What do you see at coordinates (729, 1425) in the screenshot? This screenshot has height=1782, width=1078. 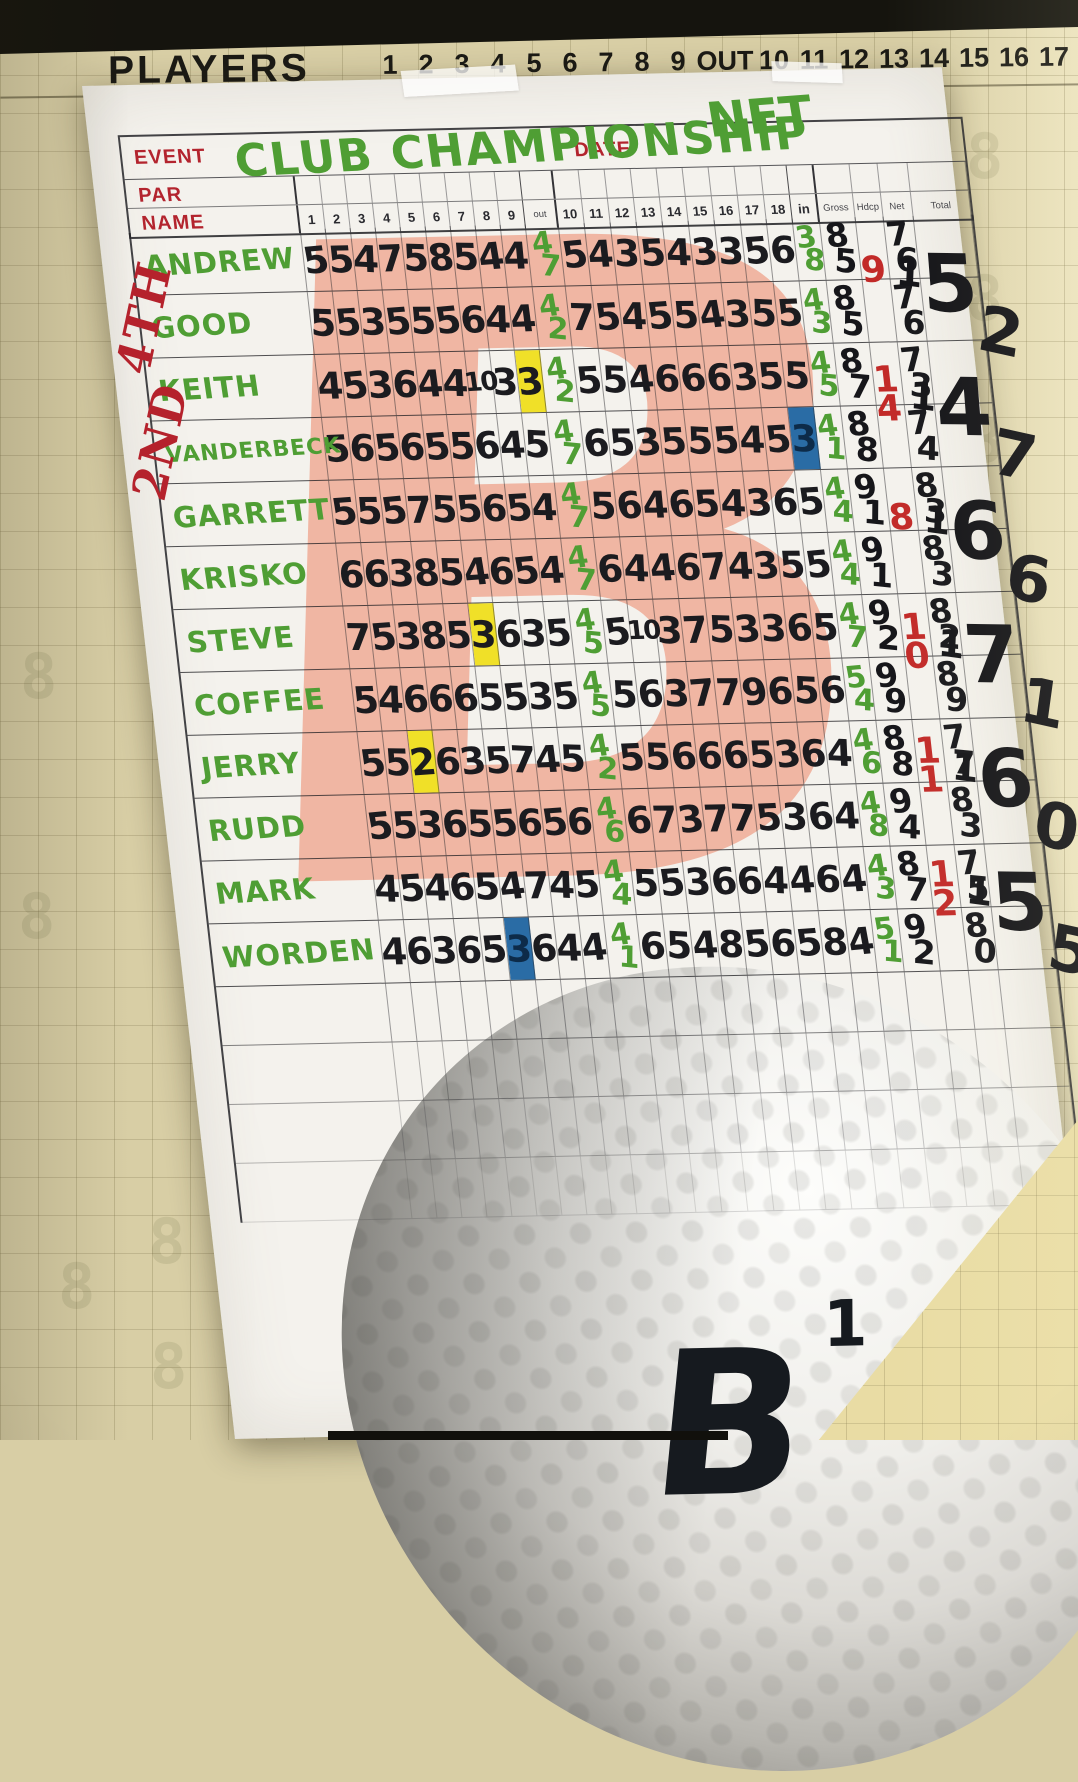 I see `bridgestone-logo-b: B` at bounding box center [729, 1425].